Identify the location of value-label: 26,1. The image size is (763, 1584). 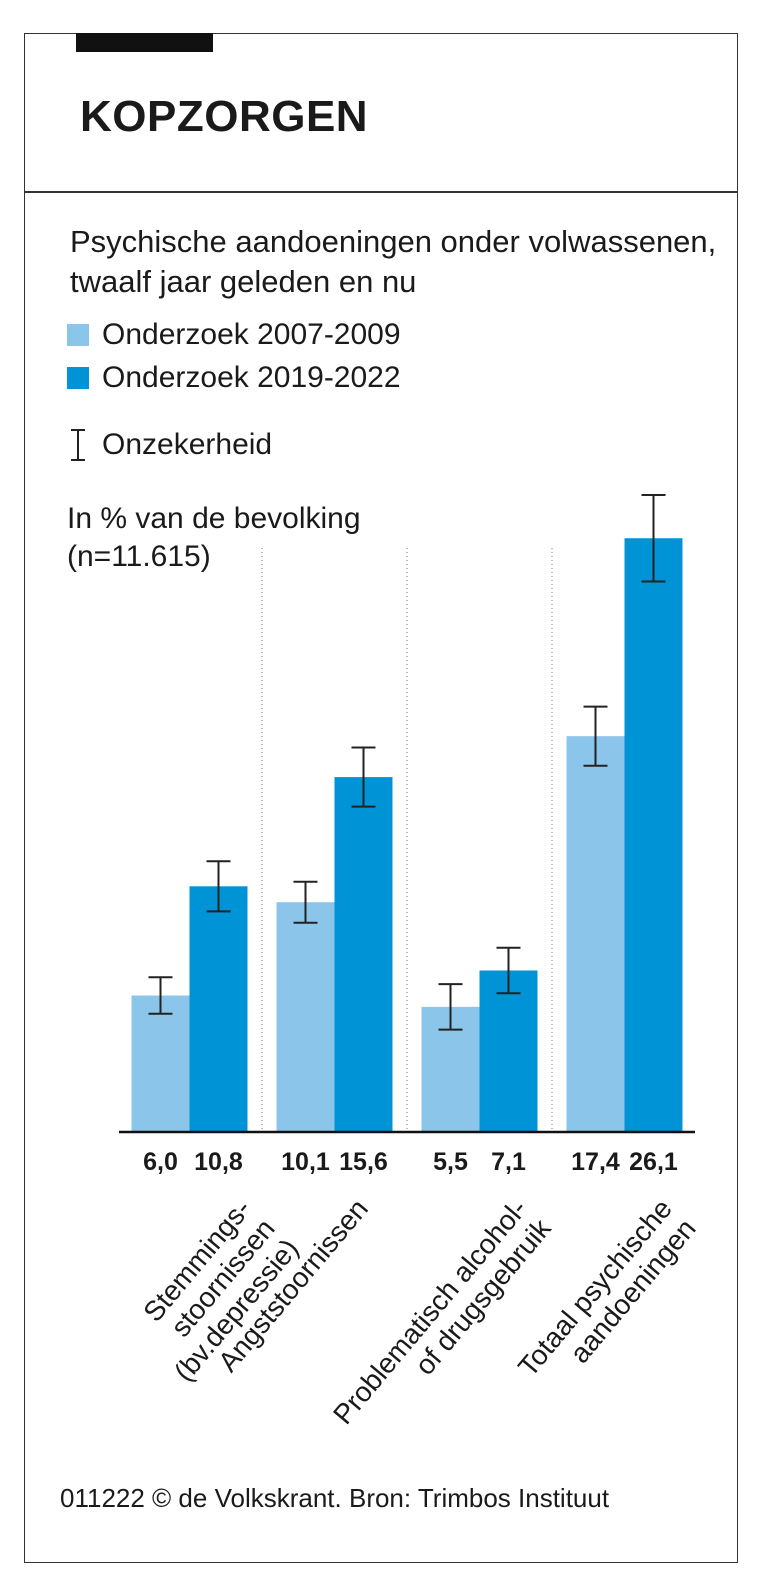
(653, 1162).